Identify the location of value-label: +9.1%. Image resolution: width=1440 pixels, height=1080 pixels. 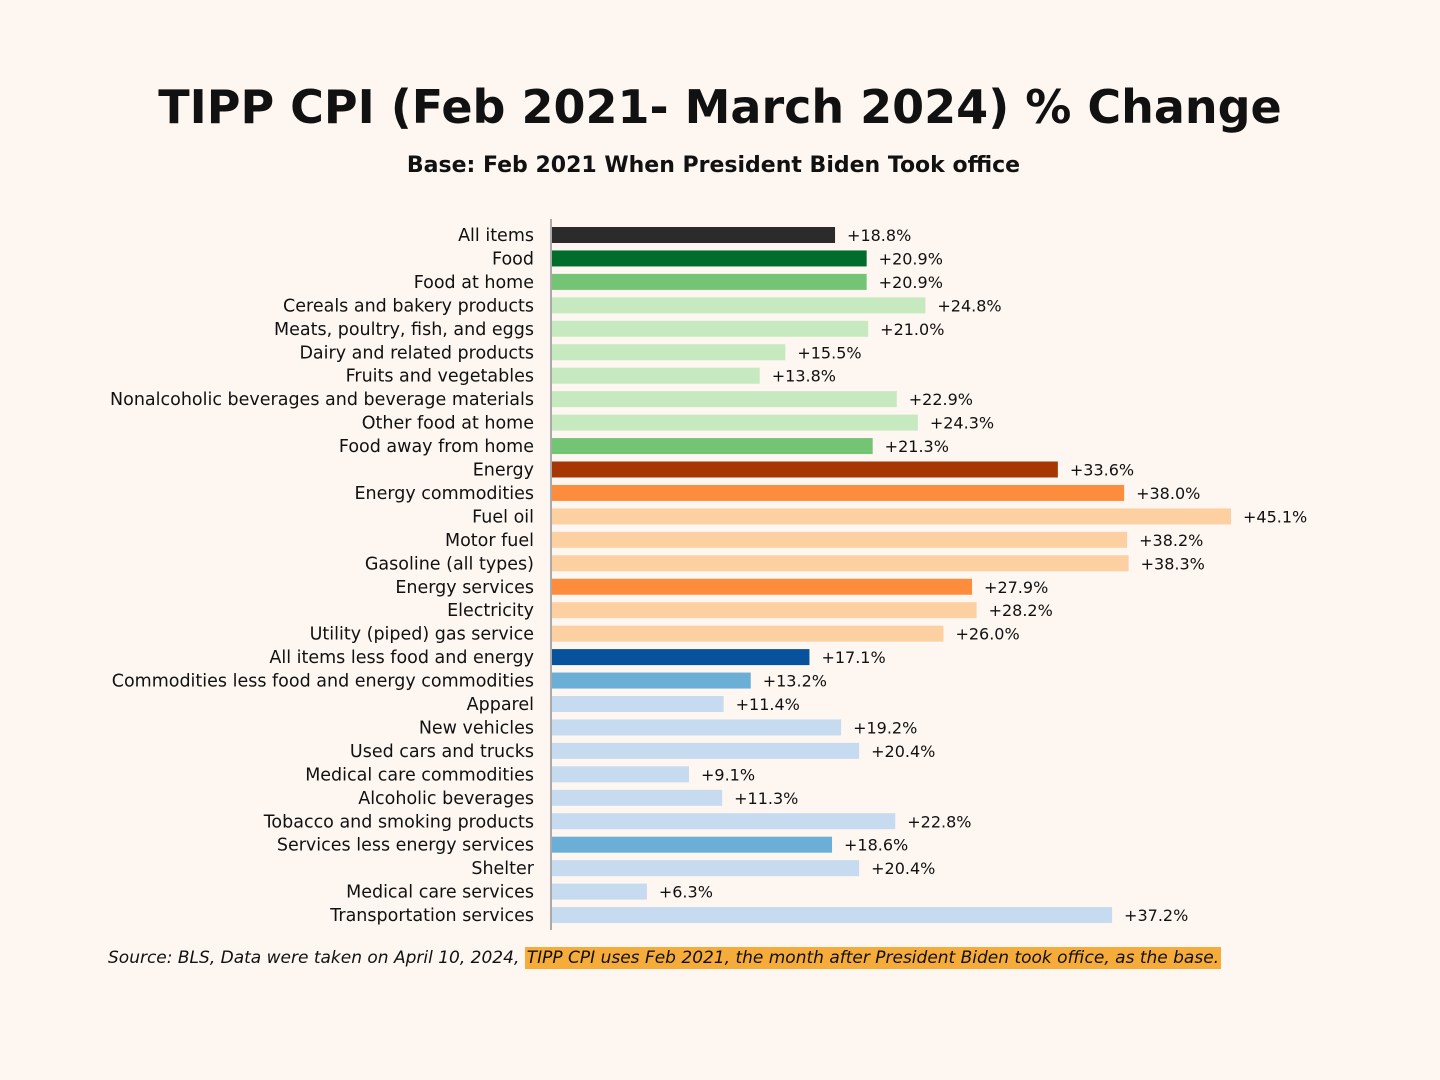
(728, 774).